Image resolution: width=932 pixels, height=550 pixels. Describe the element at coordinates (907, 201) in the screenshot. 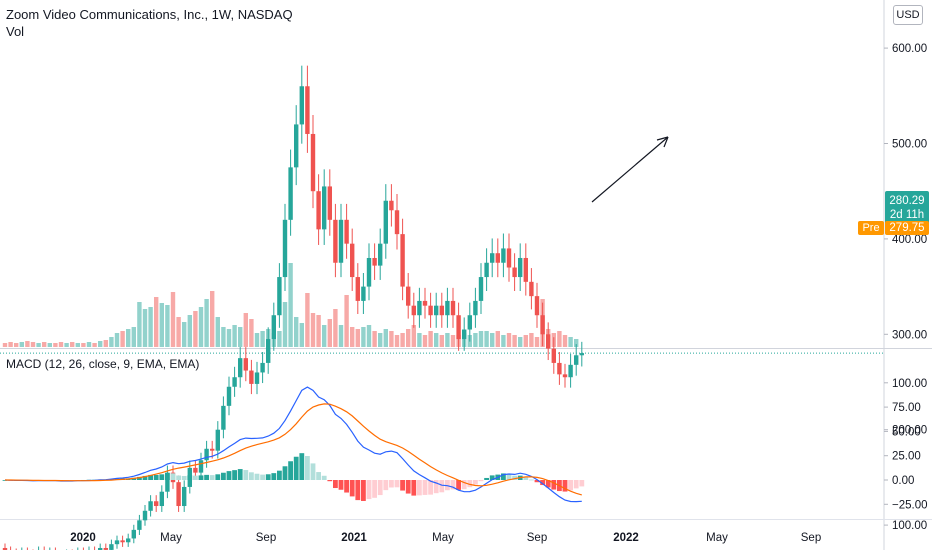

I see `last-price: 280.29` at that location.